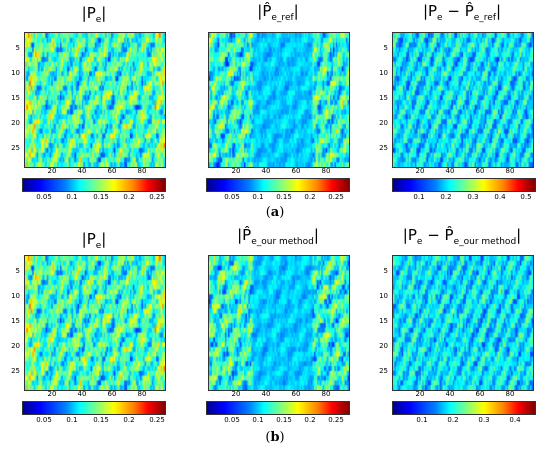  I want to click on panel-a2-title: |P̂e_ref|, so click(277, 12).